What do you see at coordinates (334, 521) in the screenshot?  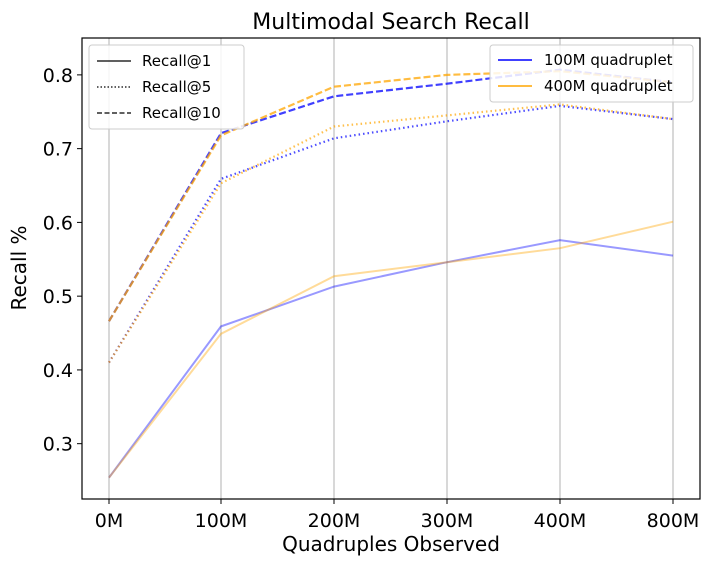 I see `x-tick-label: 200M` at bounding box center [334, 521].